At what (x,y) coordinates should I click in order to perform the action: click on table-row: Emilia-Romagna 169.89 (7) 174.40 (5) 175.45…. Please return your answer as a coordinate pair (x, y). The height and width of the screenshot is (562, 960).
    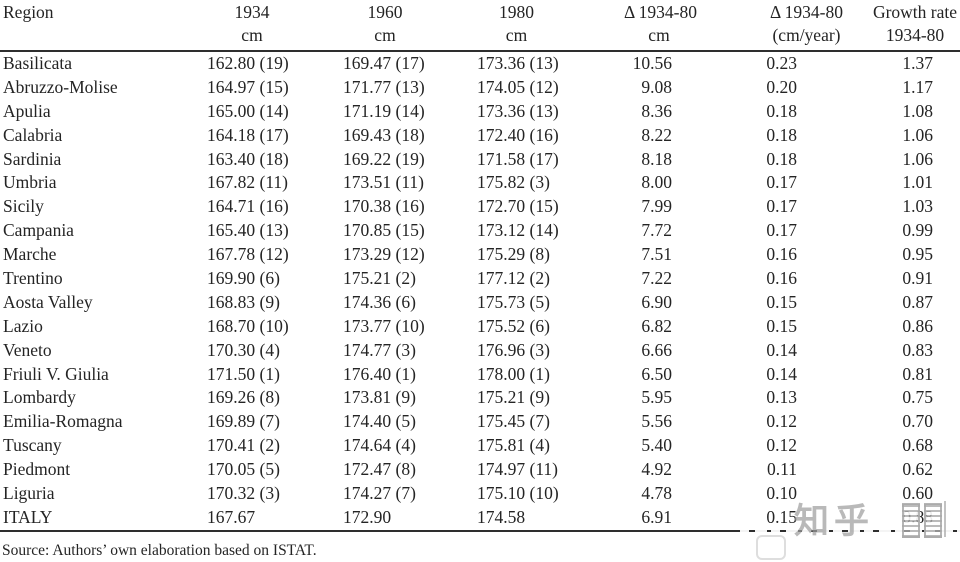
    Looking at the image, I should click on (480, 422).